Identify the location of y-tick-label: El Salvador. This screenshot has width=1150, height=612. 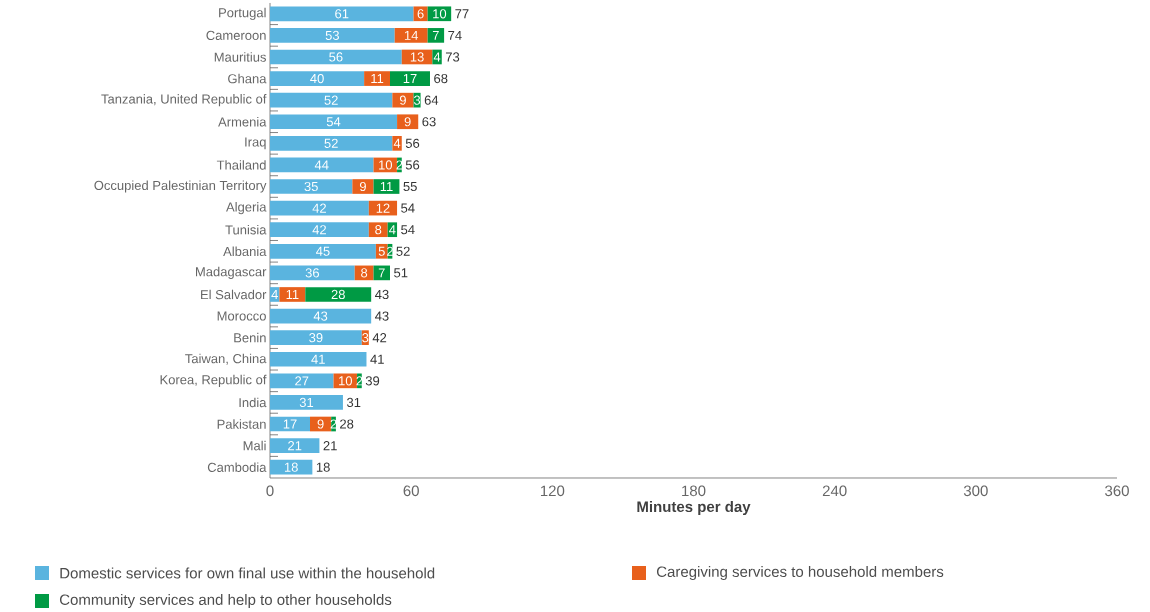
(234, 294).